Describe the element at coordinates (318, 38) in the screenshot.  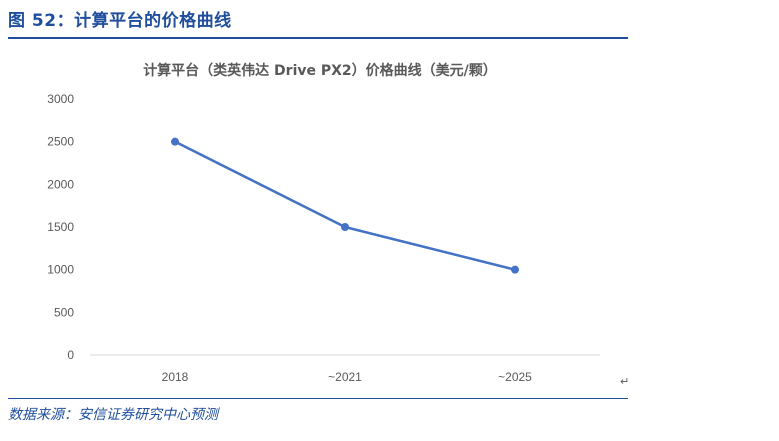
I see `caption-rule` at that location.